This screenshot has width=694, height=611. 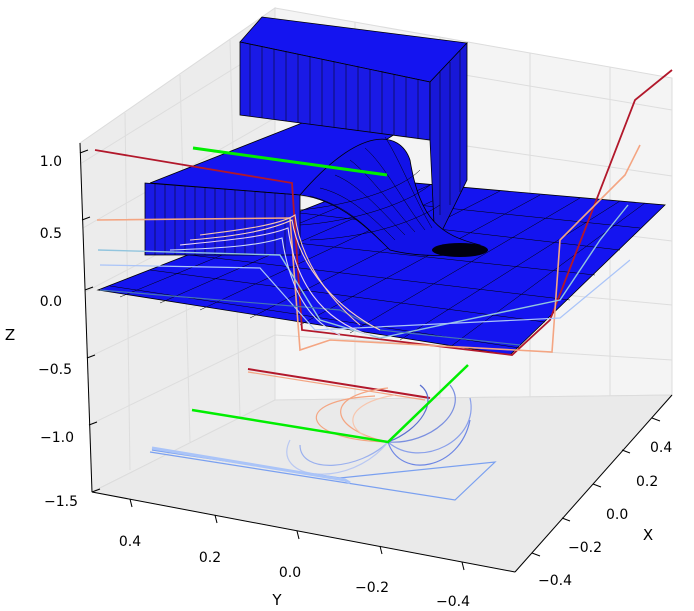 What do you see at coordinates (661, 448) in the screenshot?
I see `x-tick-label: 0.4` at bounding box center [661, 448].